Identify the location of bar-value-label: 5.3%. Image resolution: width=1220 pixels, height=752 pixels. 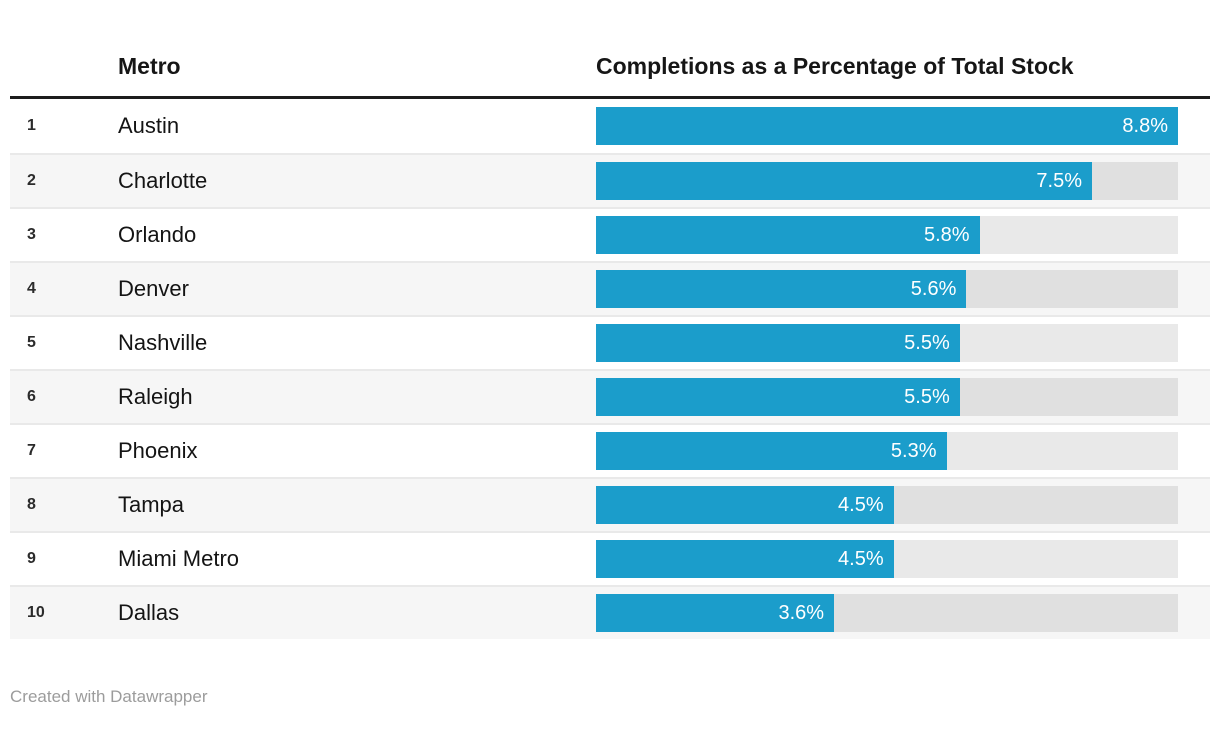
(913, 450).